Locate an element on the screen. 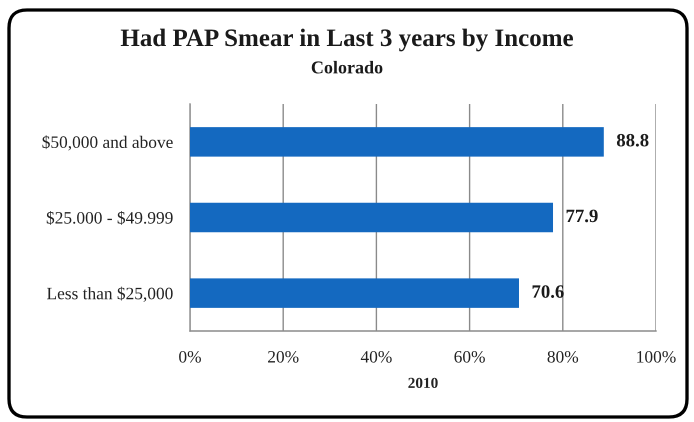  x-tick-label: 20% is located at coordinates (283, 356).